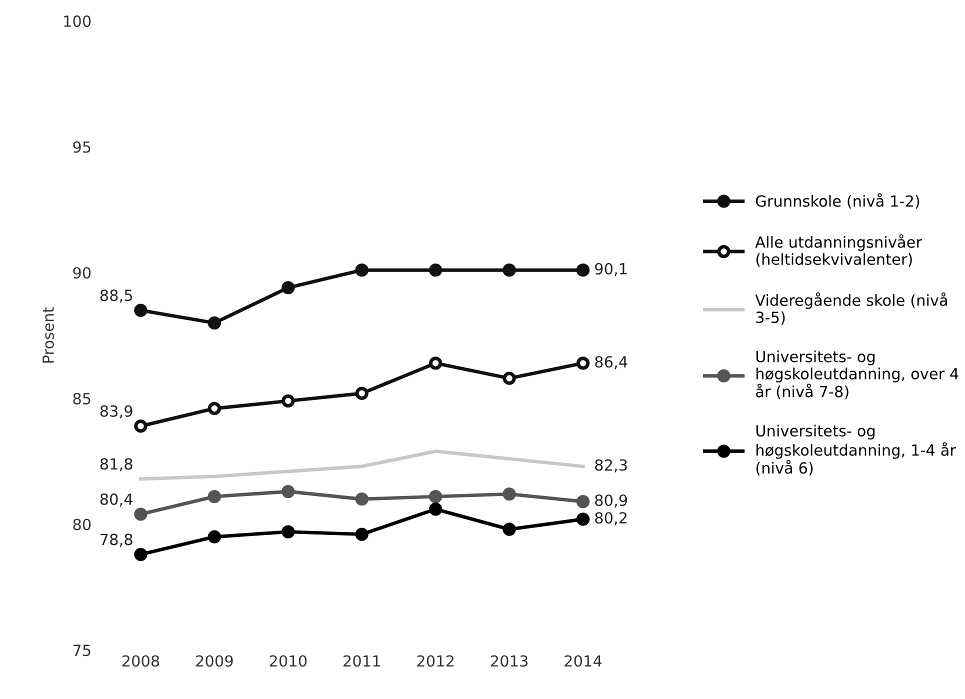 The height and width of the screenshot is (699, 965). What do you see at coordinates (856, 450) in the screenshot?
I see `legend-label: Universitets- og høgskoleutdanning, 1-4 år (nivå 6)` at bounding box center [856, 450].